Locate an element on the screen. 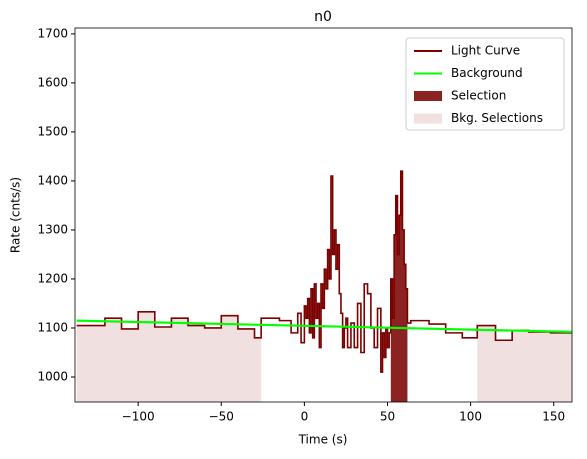  series-line is located at coordinates (324, 326).